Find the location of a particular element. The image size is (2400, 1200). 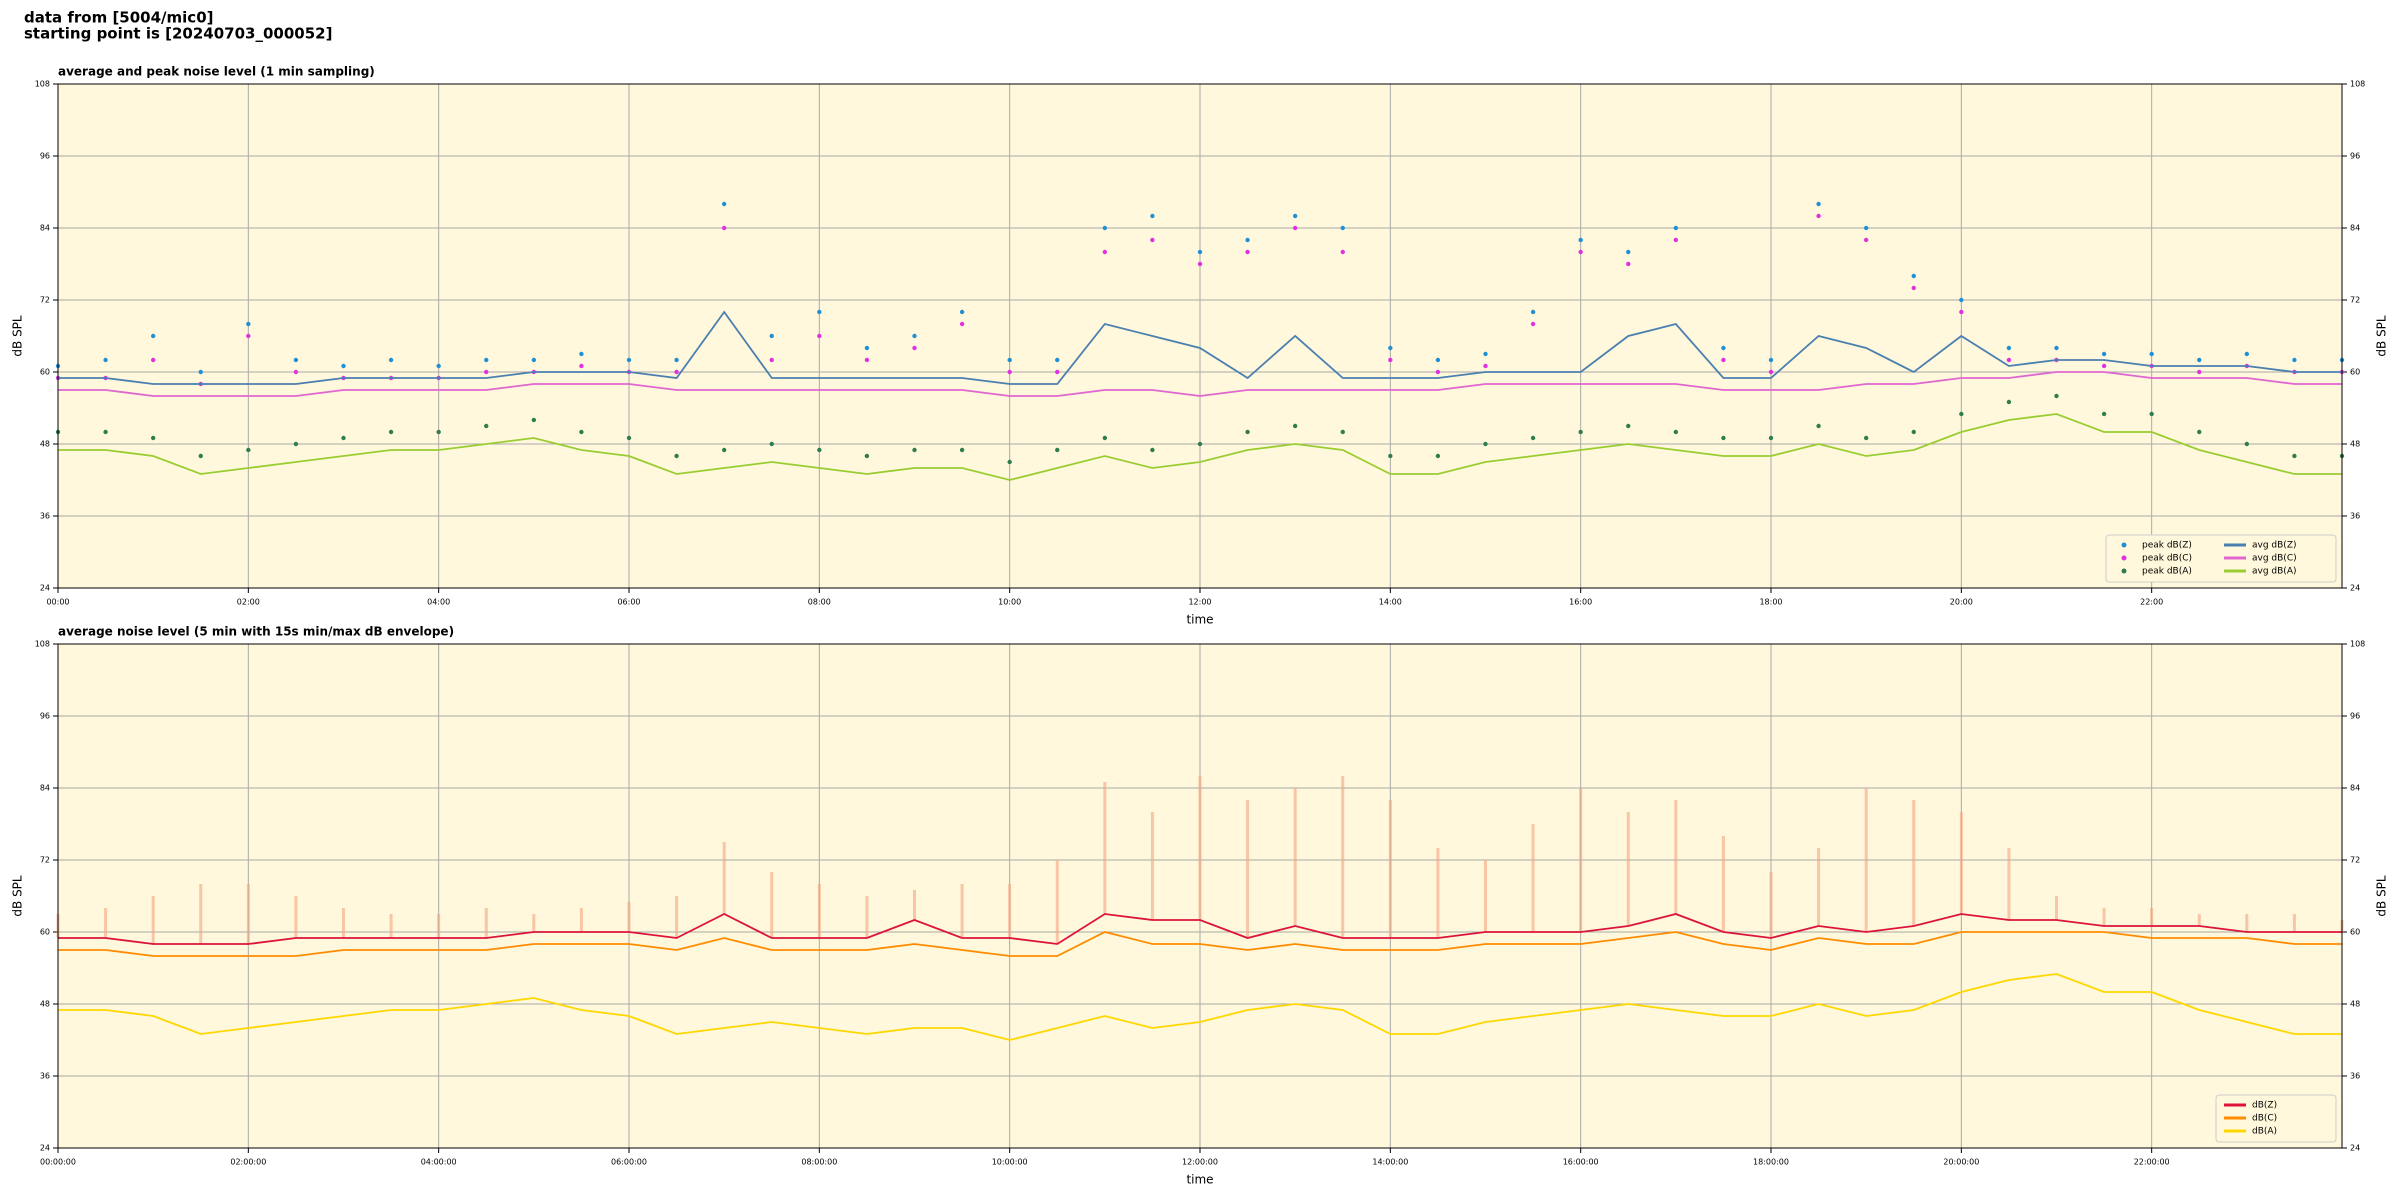

y-tick-label: 60 is located at coordinates (45, 372).